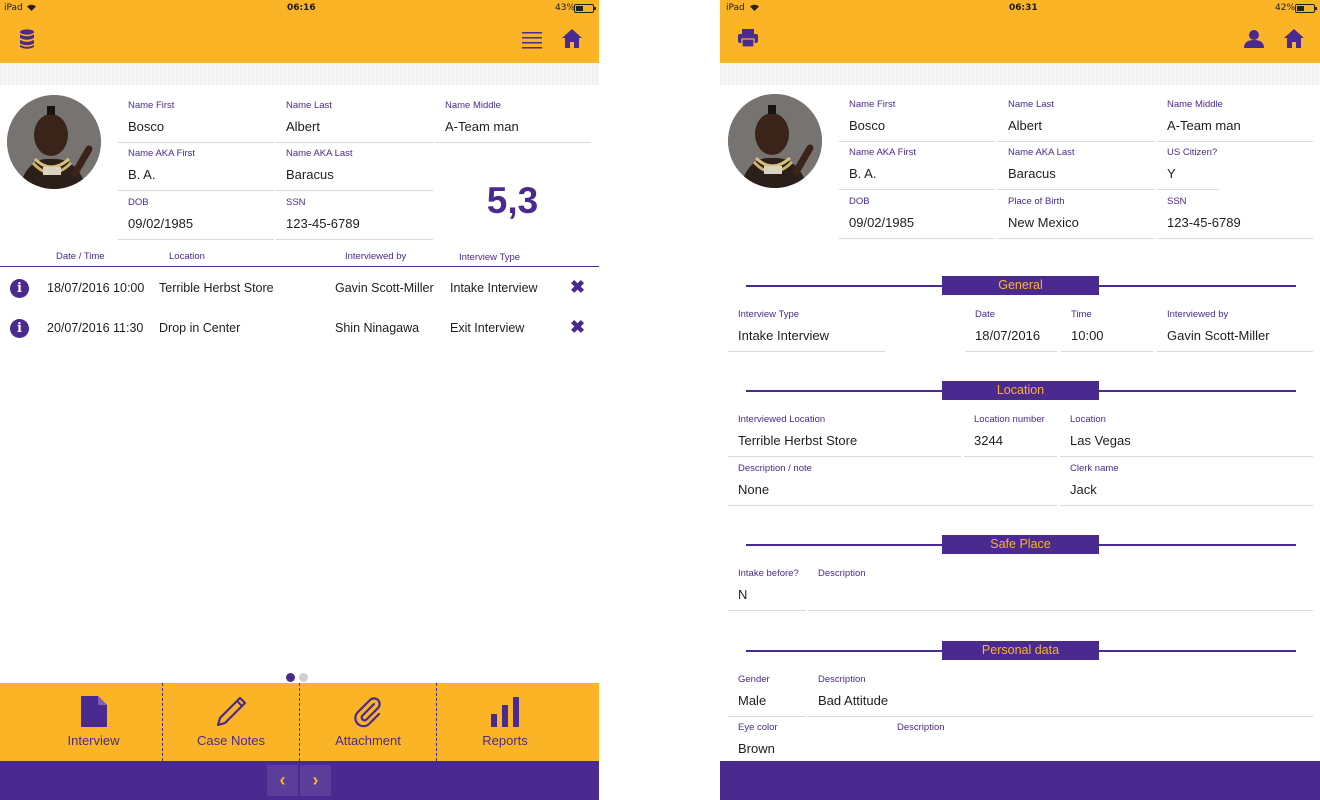 This screenshot has height=800, width=1320. What do you see at coordinates (290, 677) in the screenshot?
I see `page-dot-active` at bounding box center [290, 677].